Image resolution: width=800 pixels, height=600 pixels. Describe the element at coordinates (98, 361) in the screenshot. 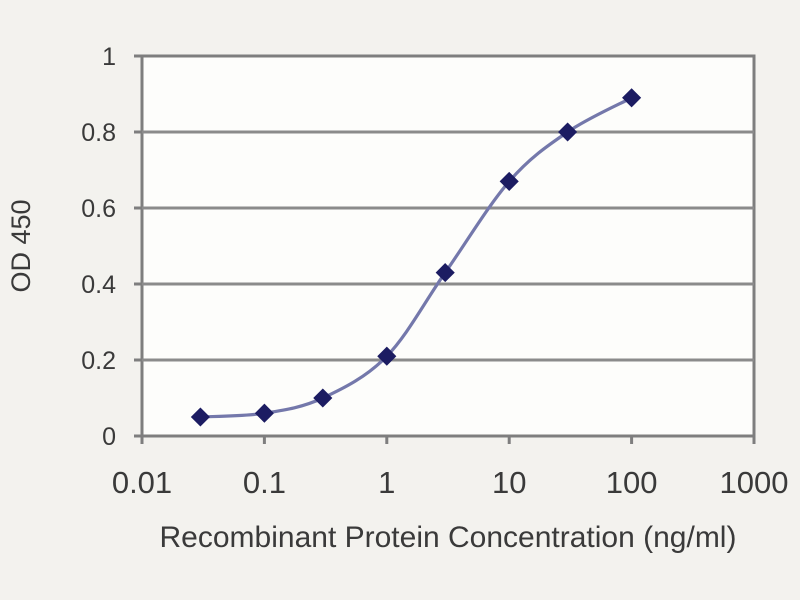

I see `y-tick-label: 0.2` at that location.